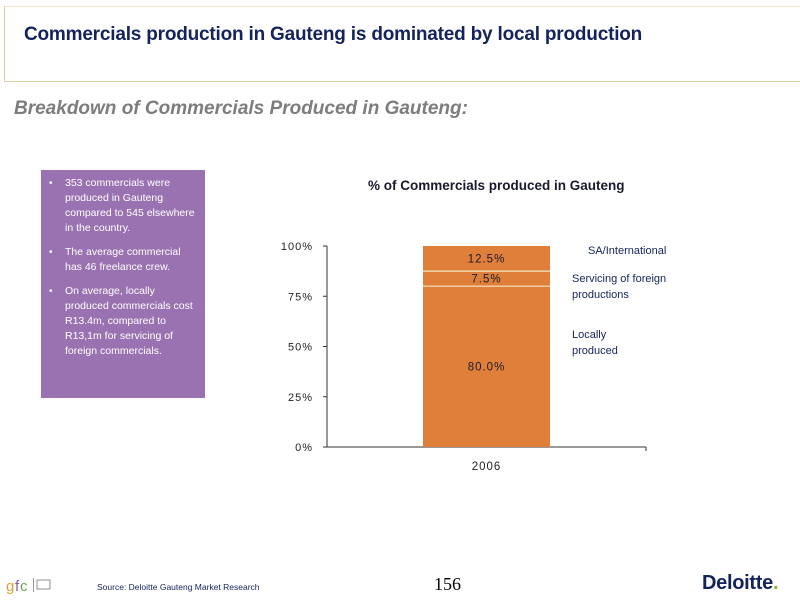 The image size is (800, 600). I want to click on y-tick-label: 75%, so click(300, 297).